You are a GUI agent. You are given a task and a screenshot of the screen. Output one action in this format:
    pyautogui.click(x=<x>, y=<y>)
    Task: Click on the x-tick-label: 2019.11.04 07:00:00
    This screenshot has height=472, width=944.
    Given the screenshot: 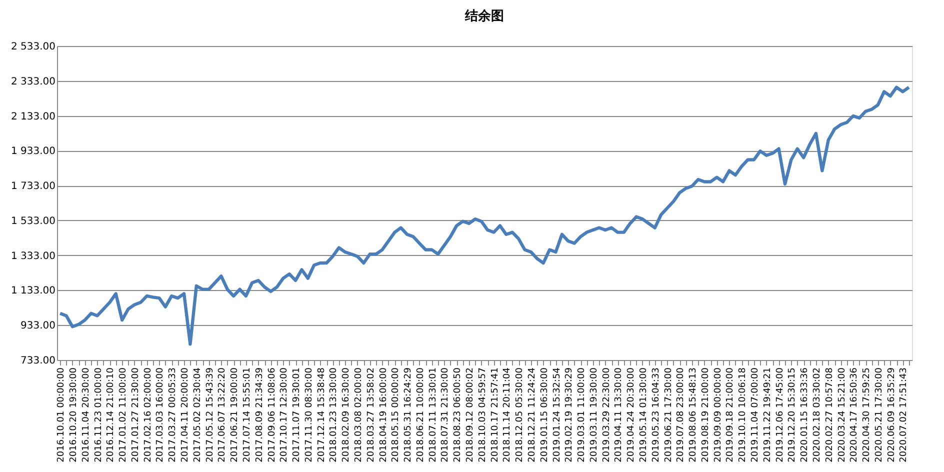 What is the action you would take?
    pyautogui.click(x=755, y=414)
    